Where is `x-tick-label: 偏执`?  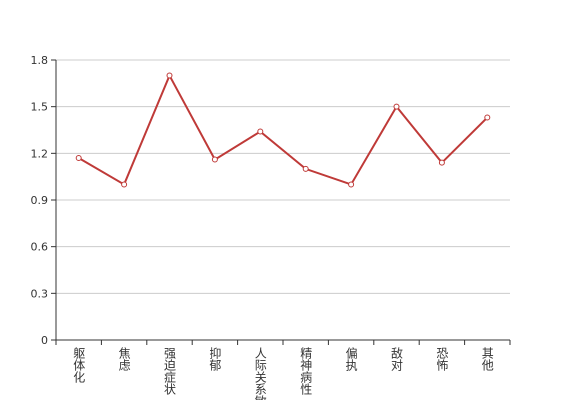
x-tick-label: 偏执 is located at coordinates (351, 359).